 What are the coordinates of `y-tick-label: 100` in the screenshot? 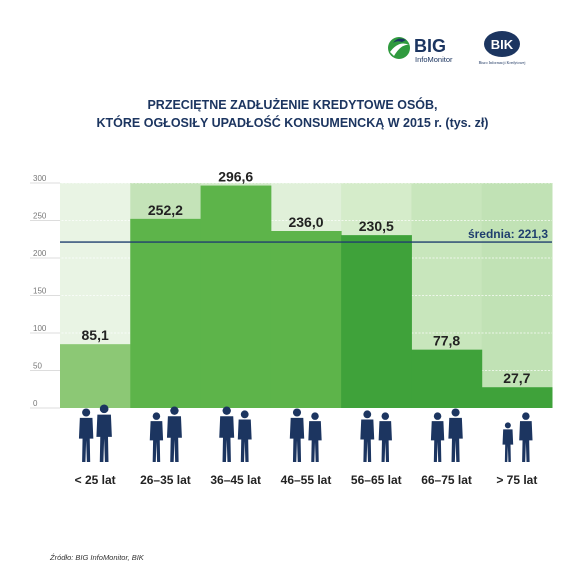 It's located at (40, 328).